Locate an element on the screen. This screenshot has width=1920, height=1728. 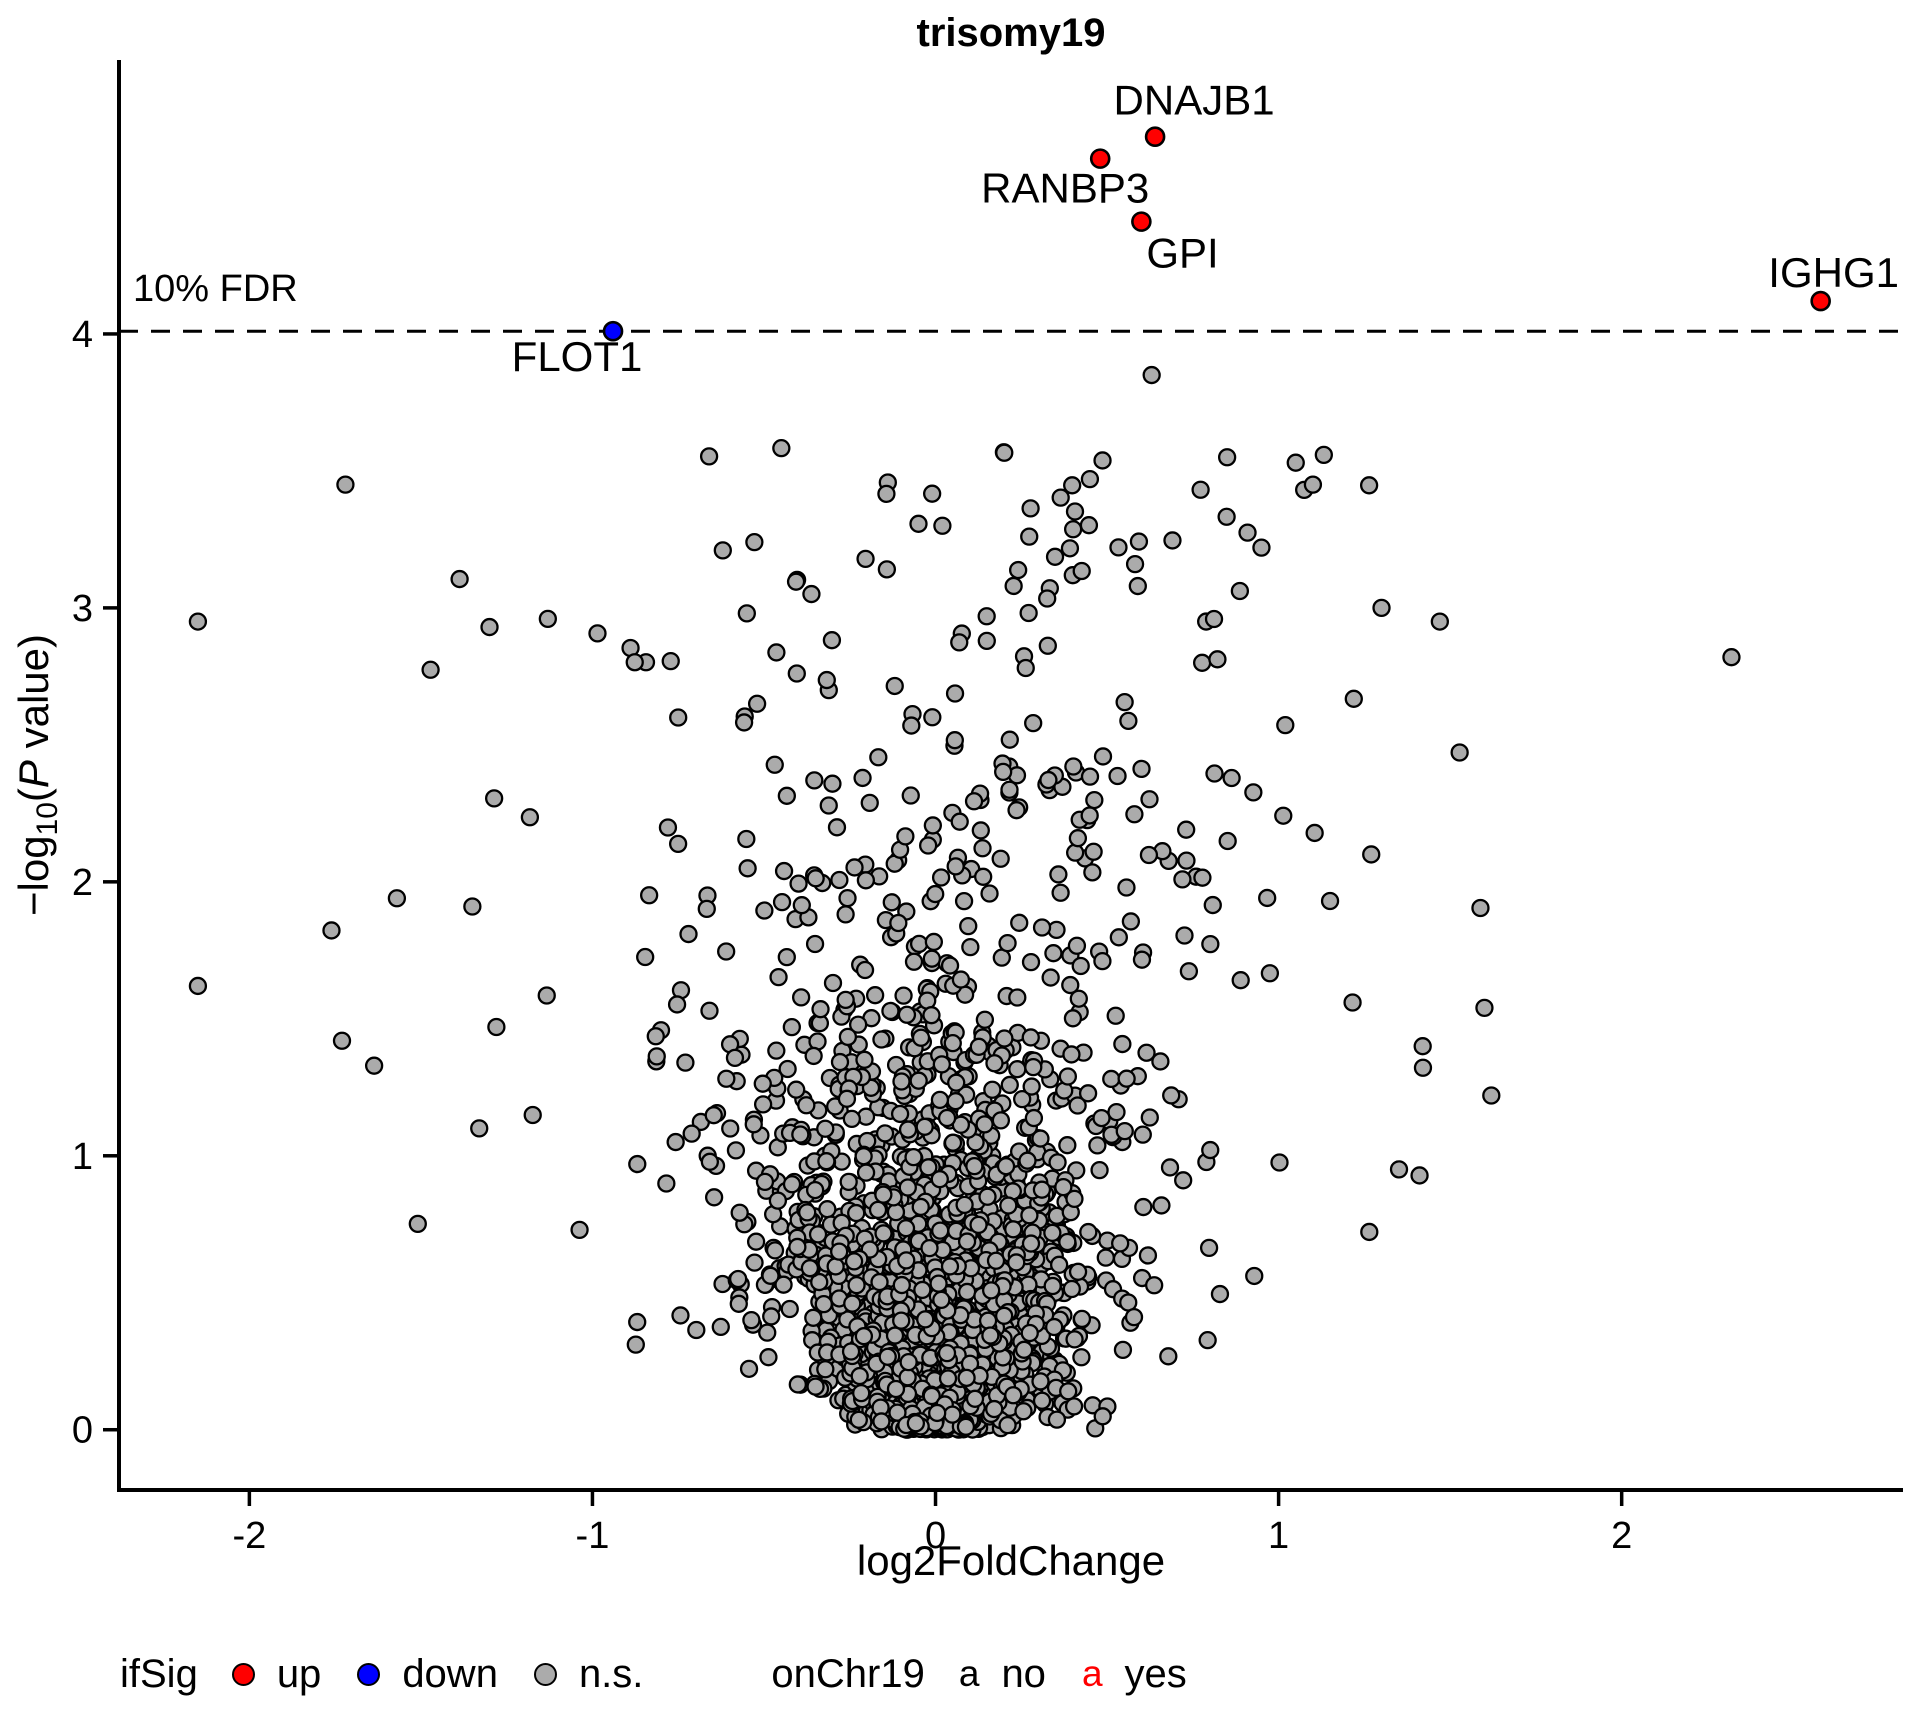
y-axis-title-prefix: −log is located at coordinates (33, 875).